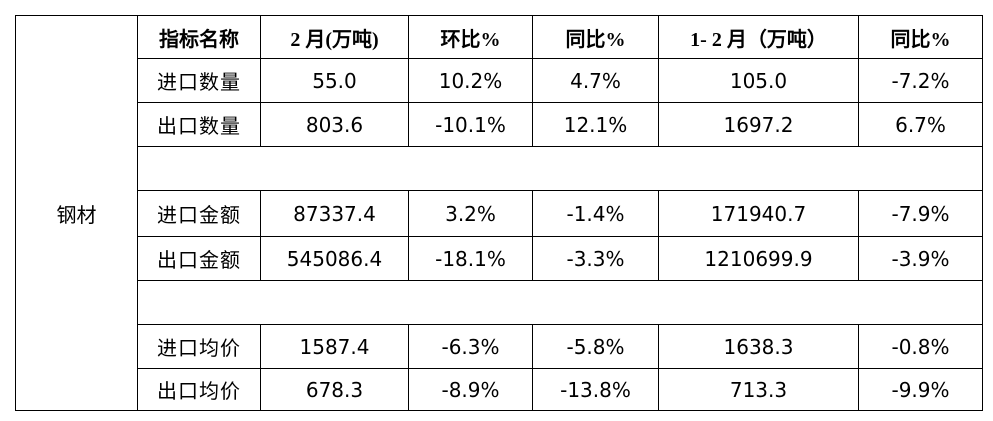  I want to click on value-cell: 1210699.9, so click(758, 258).